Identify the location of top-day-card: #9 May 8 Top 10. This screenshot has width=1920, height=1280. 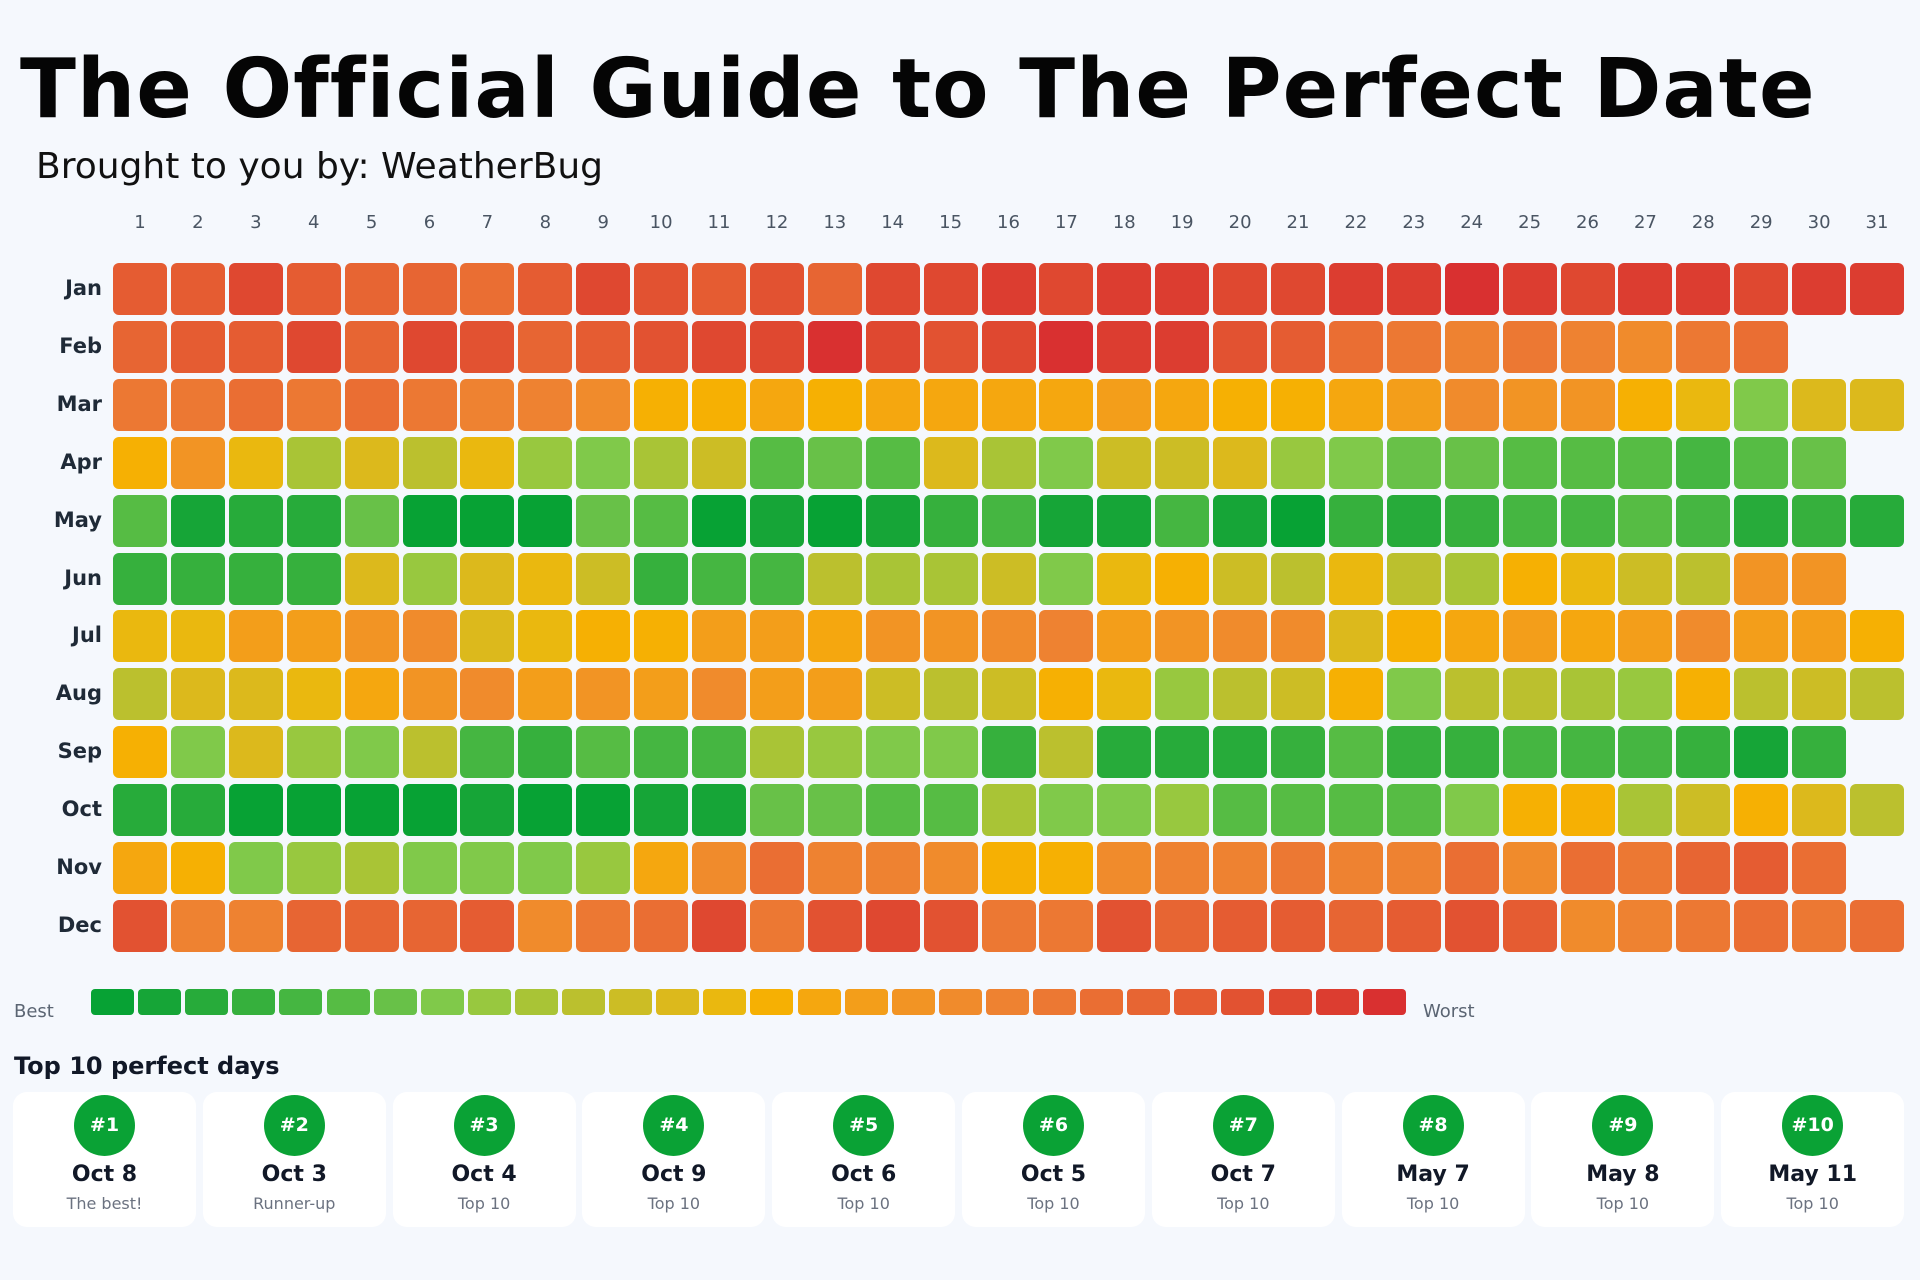
(1623, 1159).